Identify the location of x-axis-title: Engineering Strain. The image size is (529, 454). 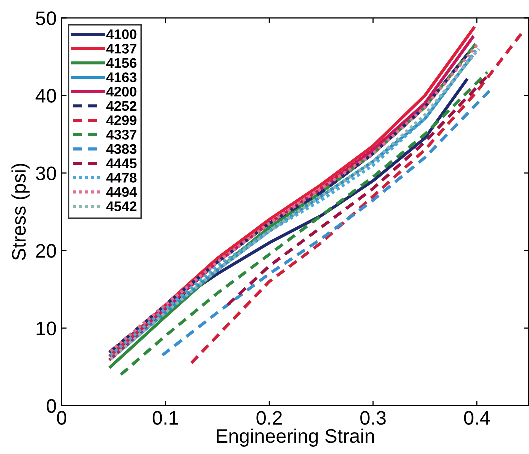
(295, 437).